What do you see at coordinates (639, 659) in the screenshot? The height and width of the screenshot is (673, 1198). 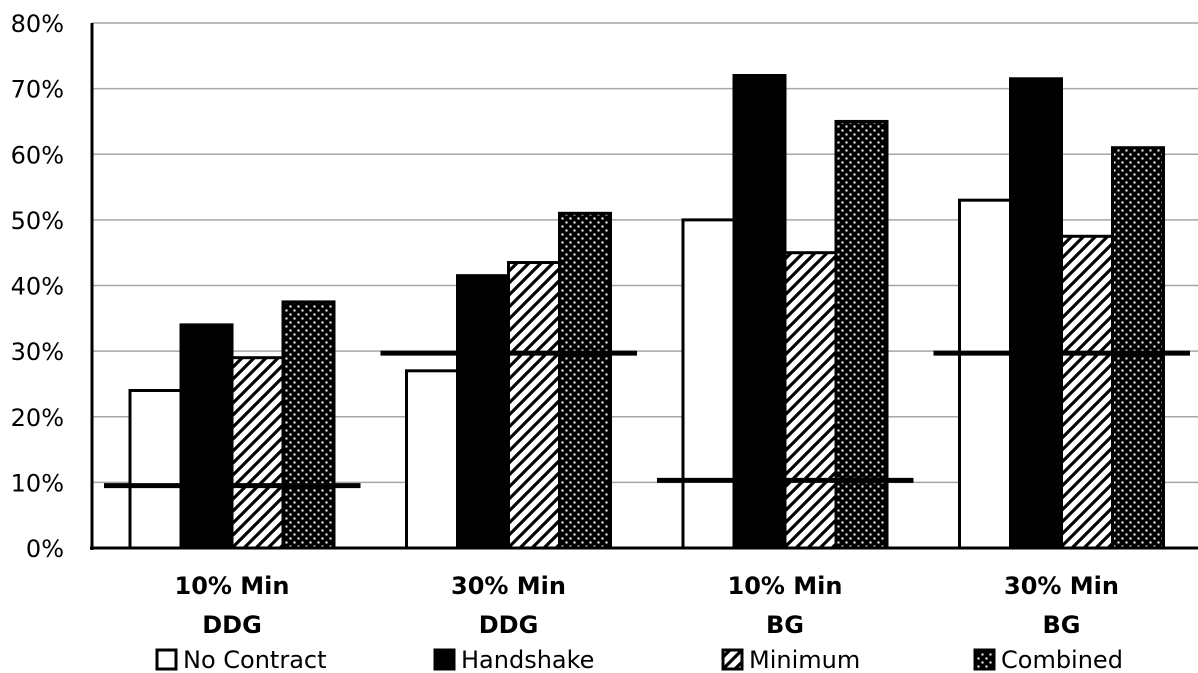 I see `legend: No Contract Handshake Minimum Combined` at bounding box center [639, 659].